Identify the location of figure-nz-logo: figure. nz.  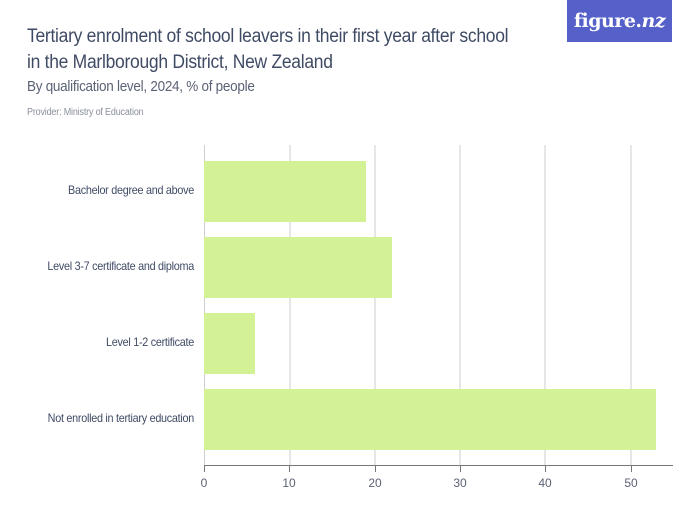
(619, 21).